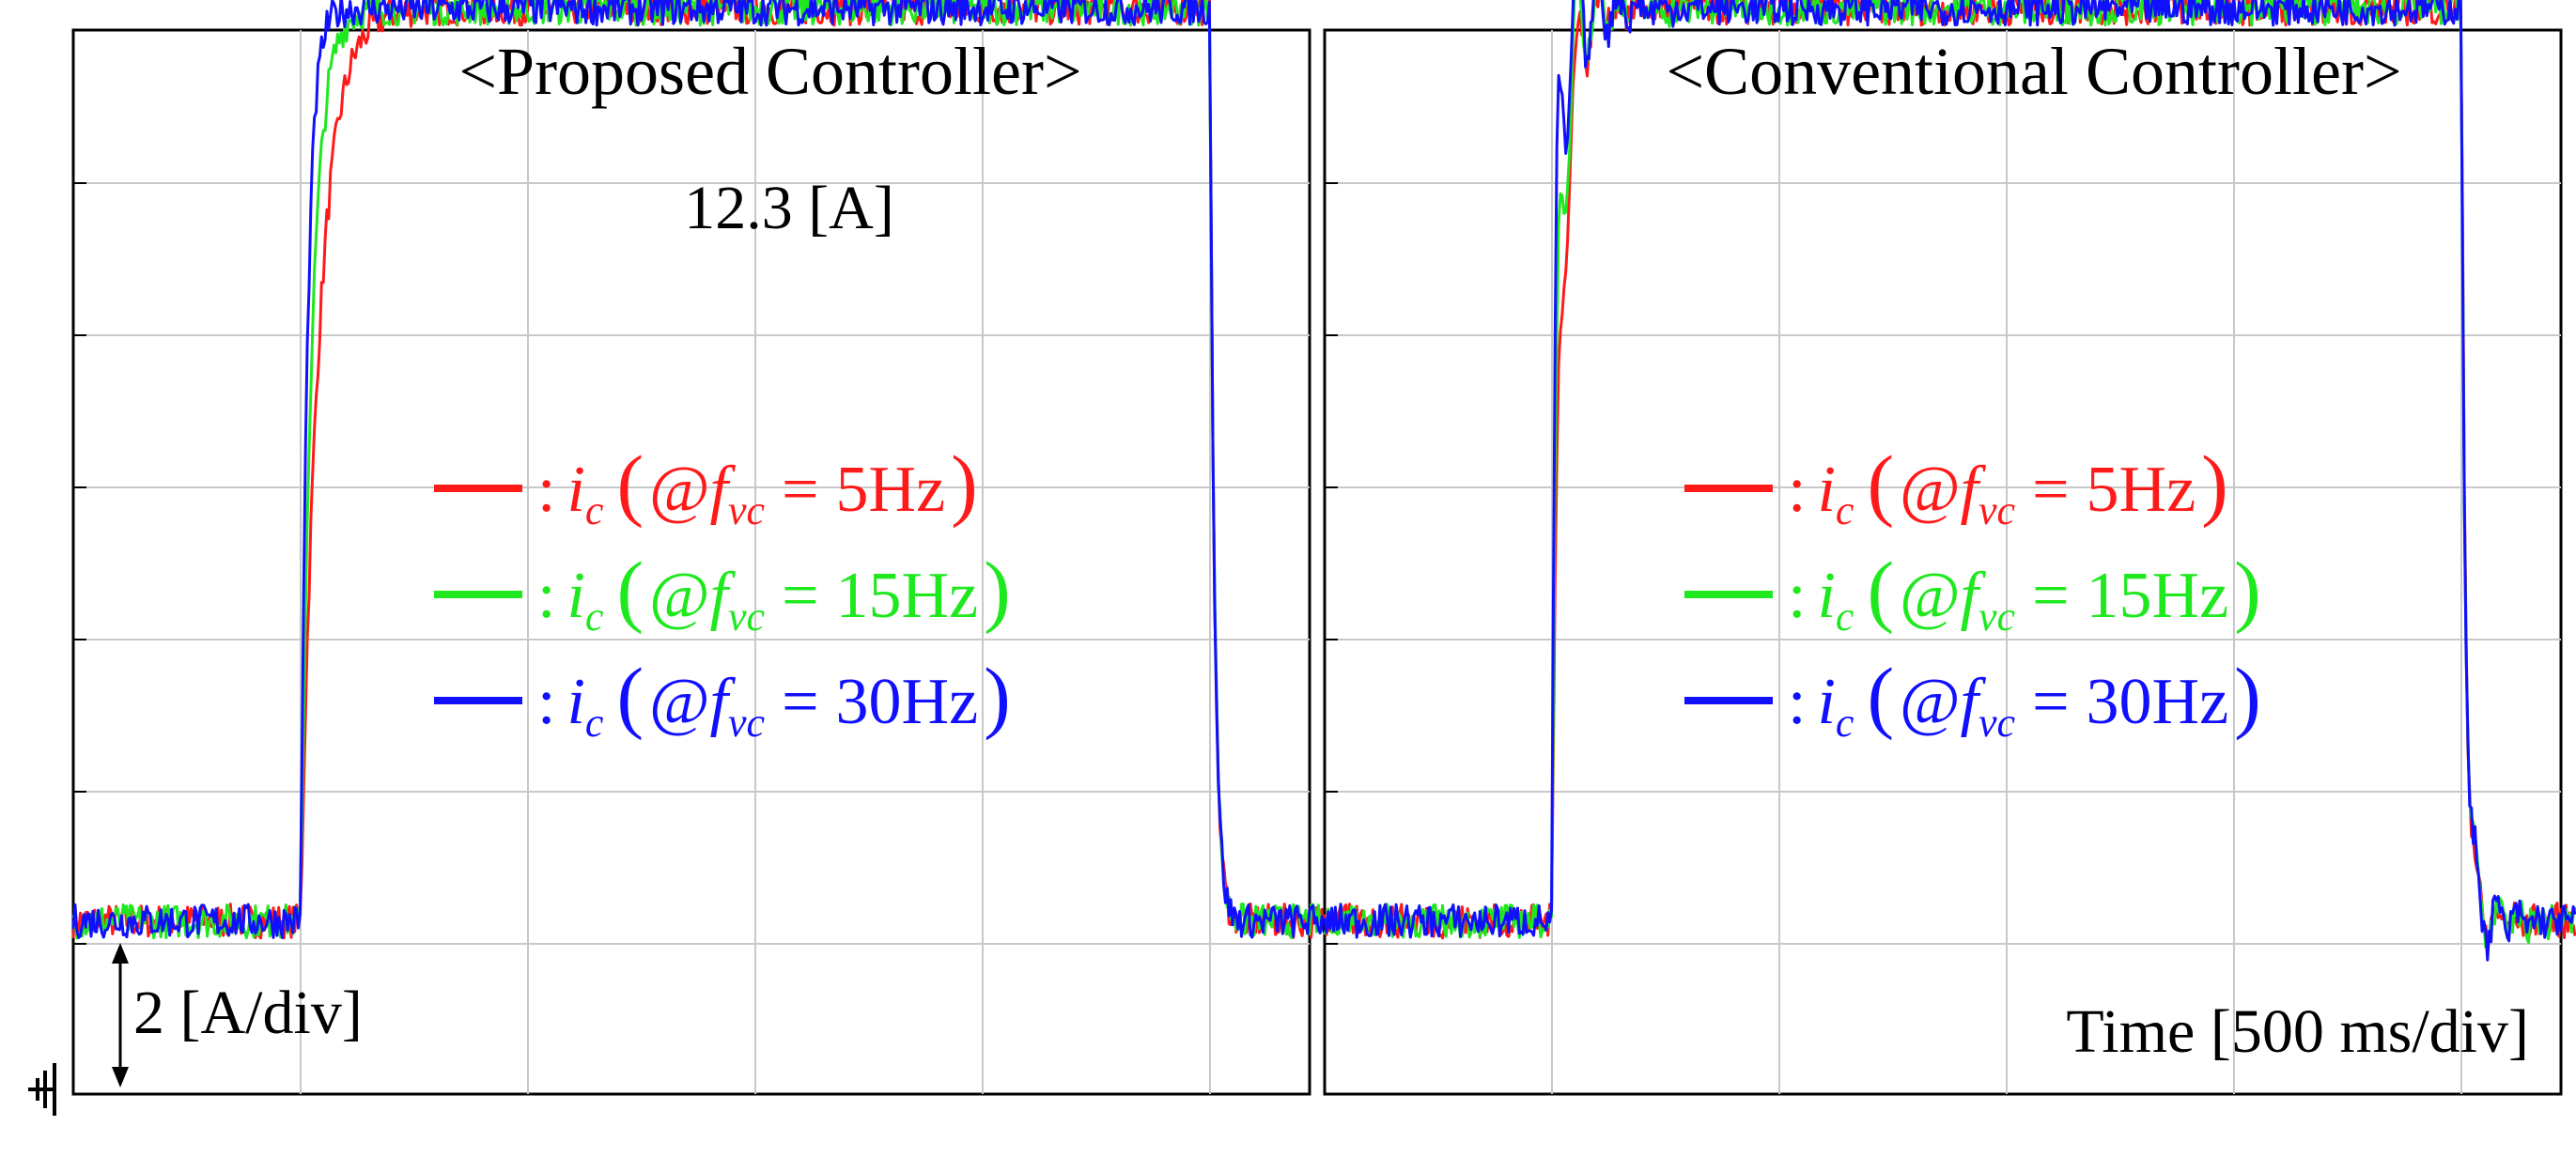  What do you see at coordinates (120, 1015) in the screenshot?
I see `scale-arrow` at bounding box center [120, 1015].